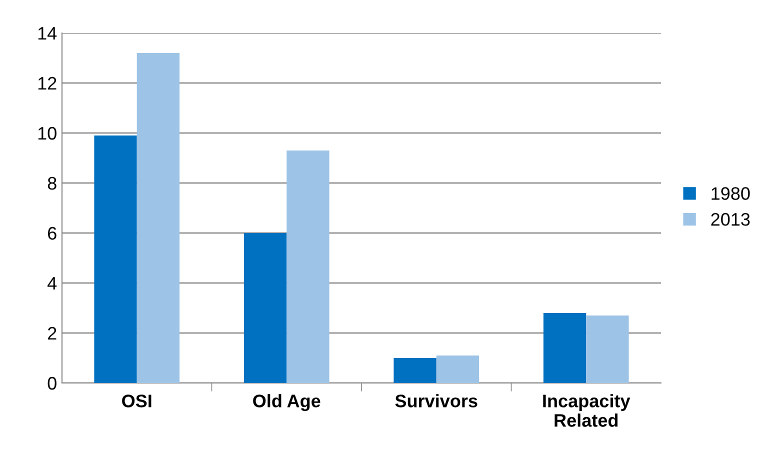  I want to click on legend-label: 2013, so click(730, 219).